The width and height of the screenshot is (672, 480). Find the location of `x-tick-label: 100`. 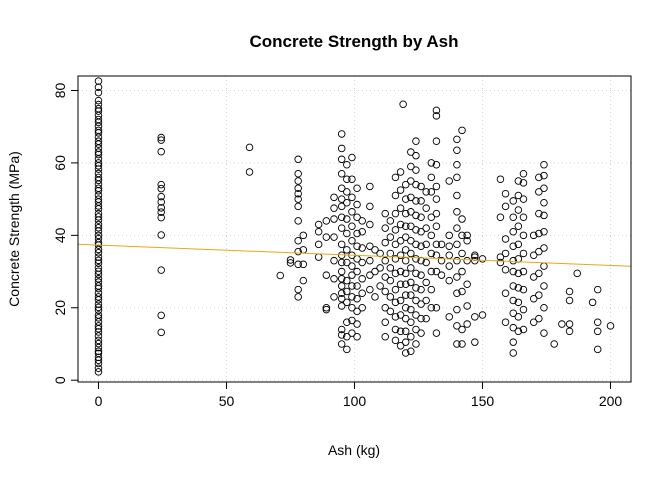

x-tick-label: 100 is located at coordinates (355, 401).